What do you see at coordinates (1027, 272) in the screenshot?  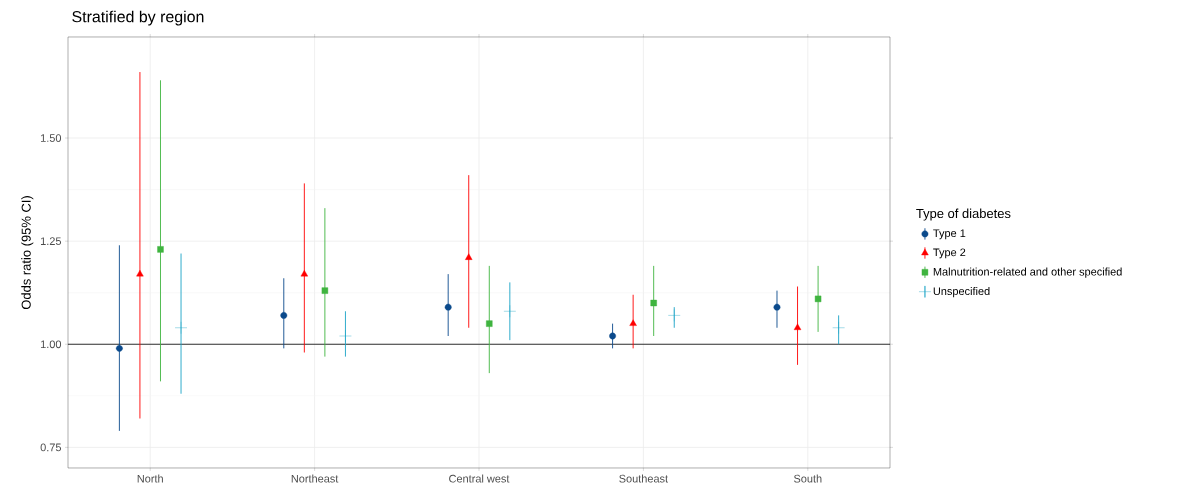 I see `legend-label: Malnutrition-related and other specified` at bounding box center [1027, 272].